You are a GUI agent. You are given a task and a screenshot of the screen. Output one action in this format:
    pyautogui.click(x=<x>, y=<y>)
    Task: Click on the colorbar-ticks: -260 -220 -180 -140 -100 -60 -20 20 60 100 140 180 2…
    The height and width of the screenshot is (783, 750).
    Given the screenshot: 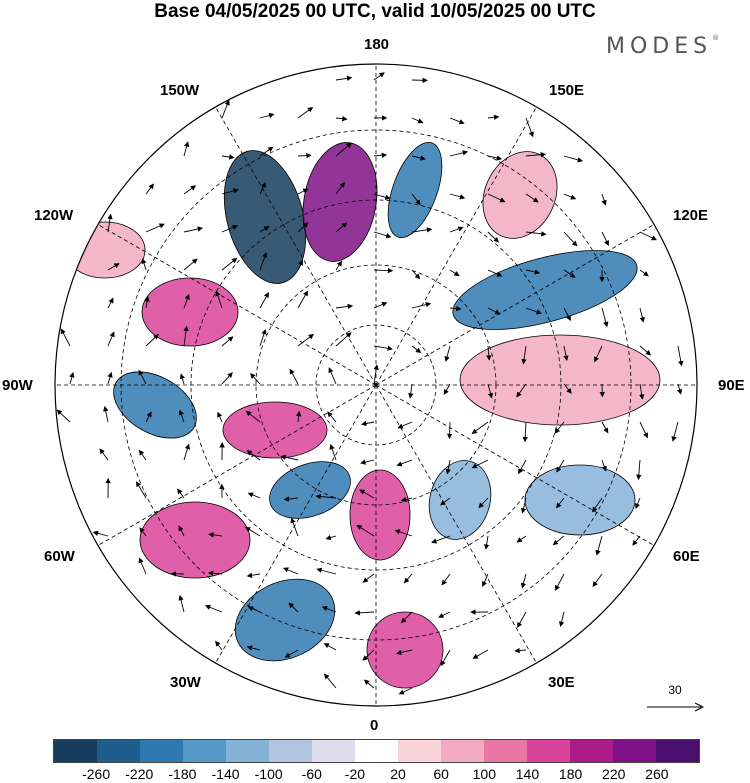 What is the action you would take?
    pyautogui.click(x=375, y=774)
    